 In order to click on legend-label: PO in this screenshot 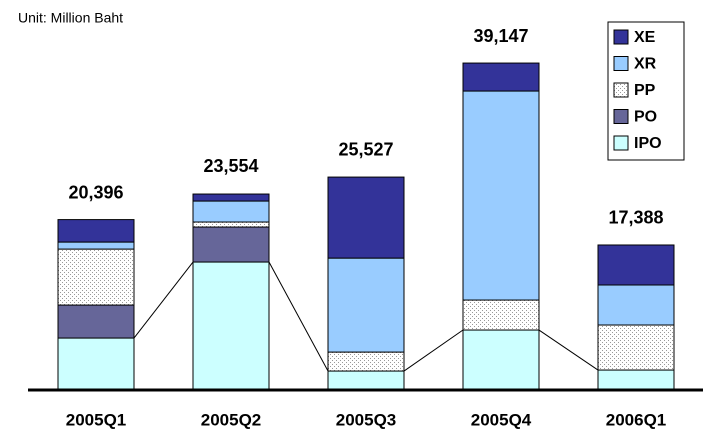, I will do `click(645, 117)`.